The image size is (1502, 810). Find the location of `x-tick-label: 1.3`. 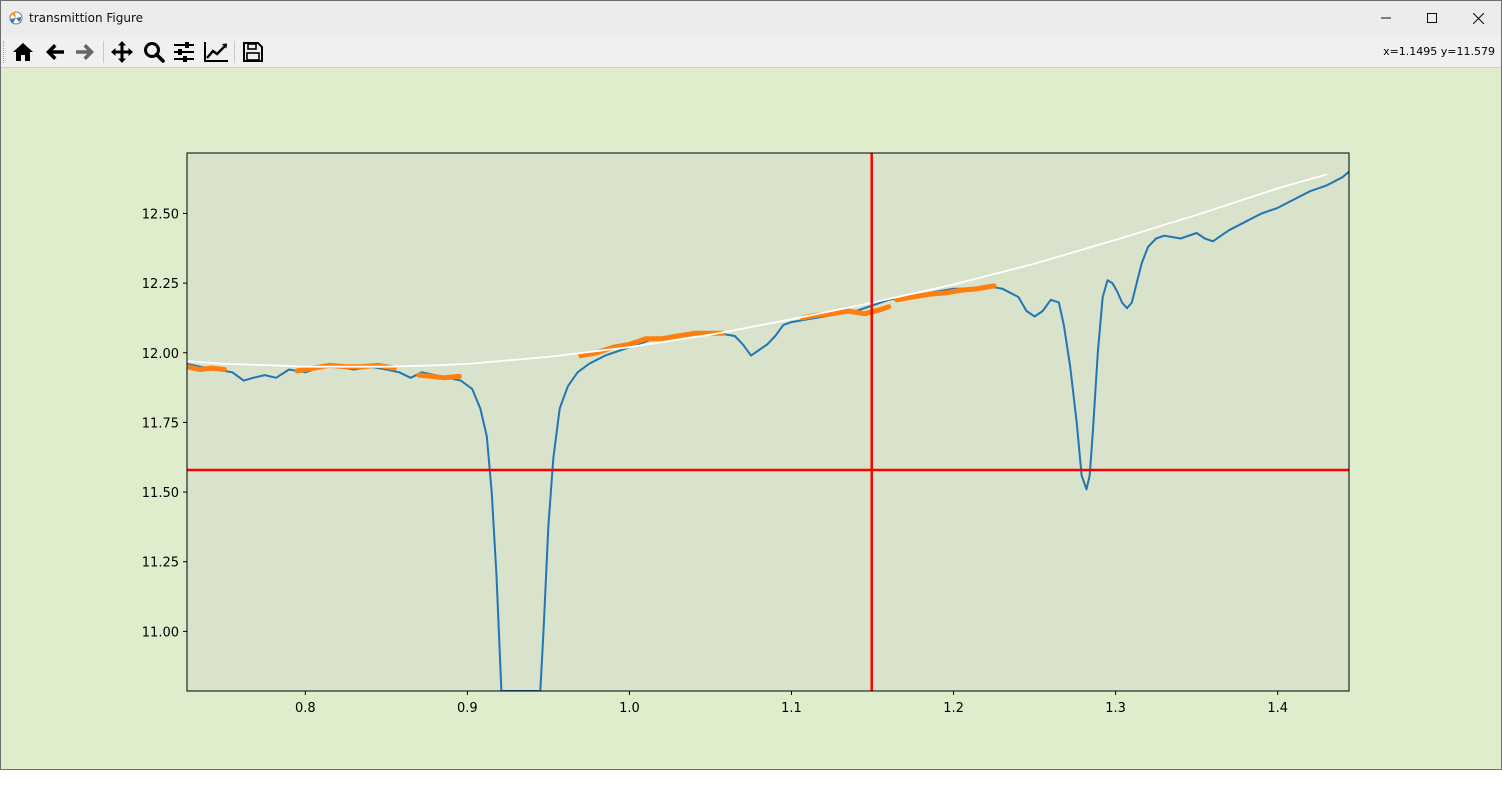

x-tick-label: 1.3 is located at coordinates (1115, 708).